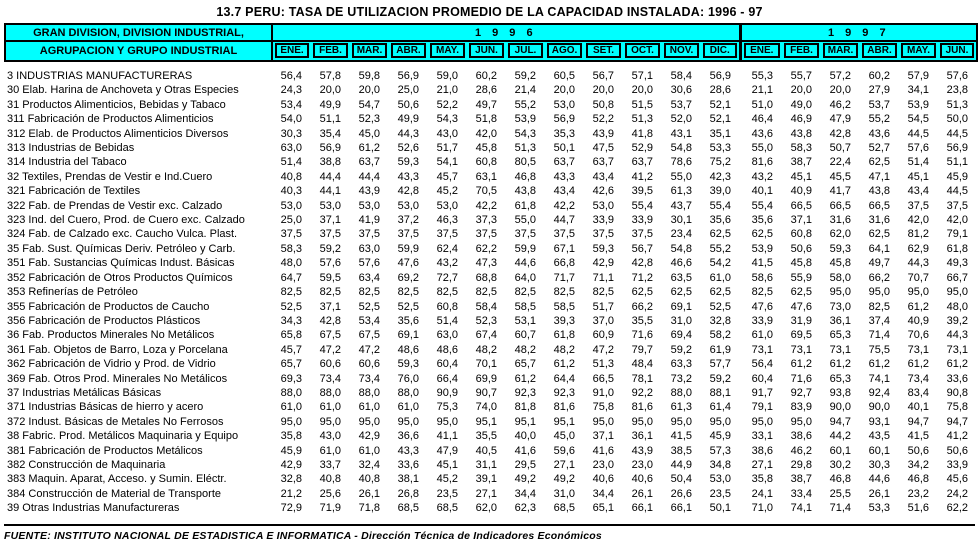  What do you see at coordinates (642, 378) in the screenshot?
I see `cell-value: 78,1` at bounding box center [642, 378].